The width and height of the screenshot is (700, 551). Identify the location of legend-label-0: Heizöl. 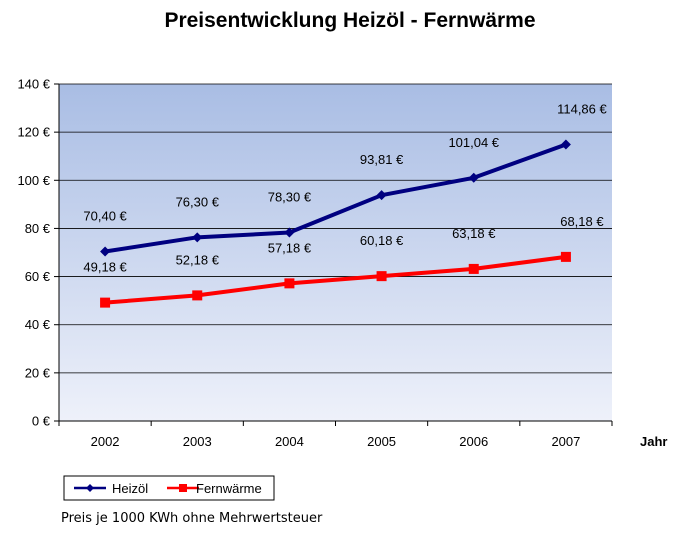
(130, 488).